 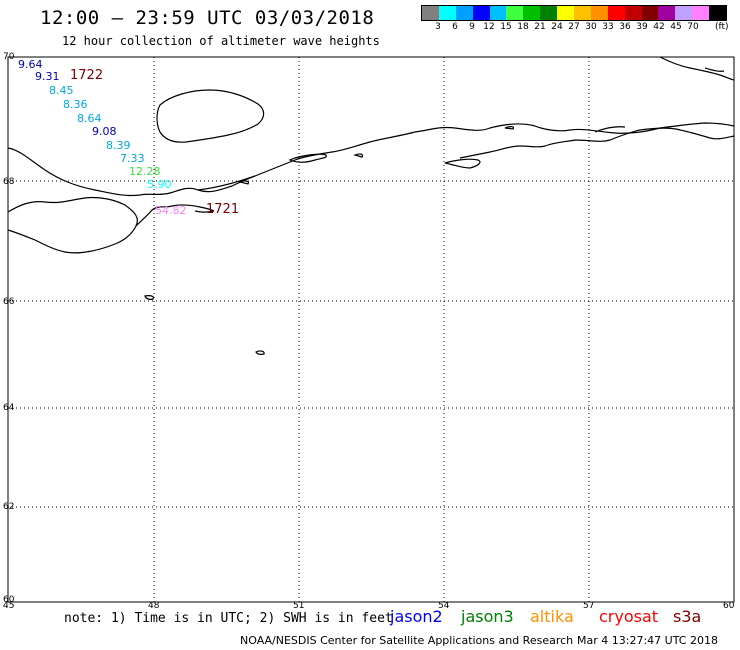 I want to click on pass-number-label: 1722, so click(x=87, y=75).